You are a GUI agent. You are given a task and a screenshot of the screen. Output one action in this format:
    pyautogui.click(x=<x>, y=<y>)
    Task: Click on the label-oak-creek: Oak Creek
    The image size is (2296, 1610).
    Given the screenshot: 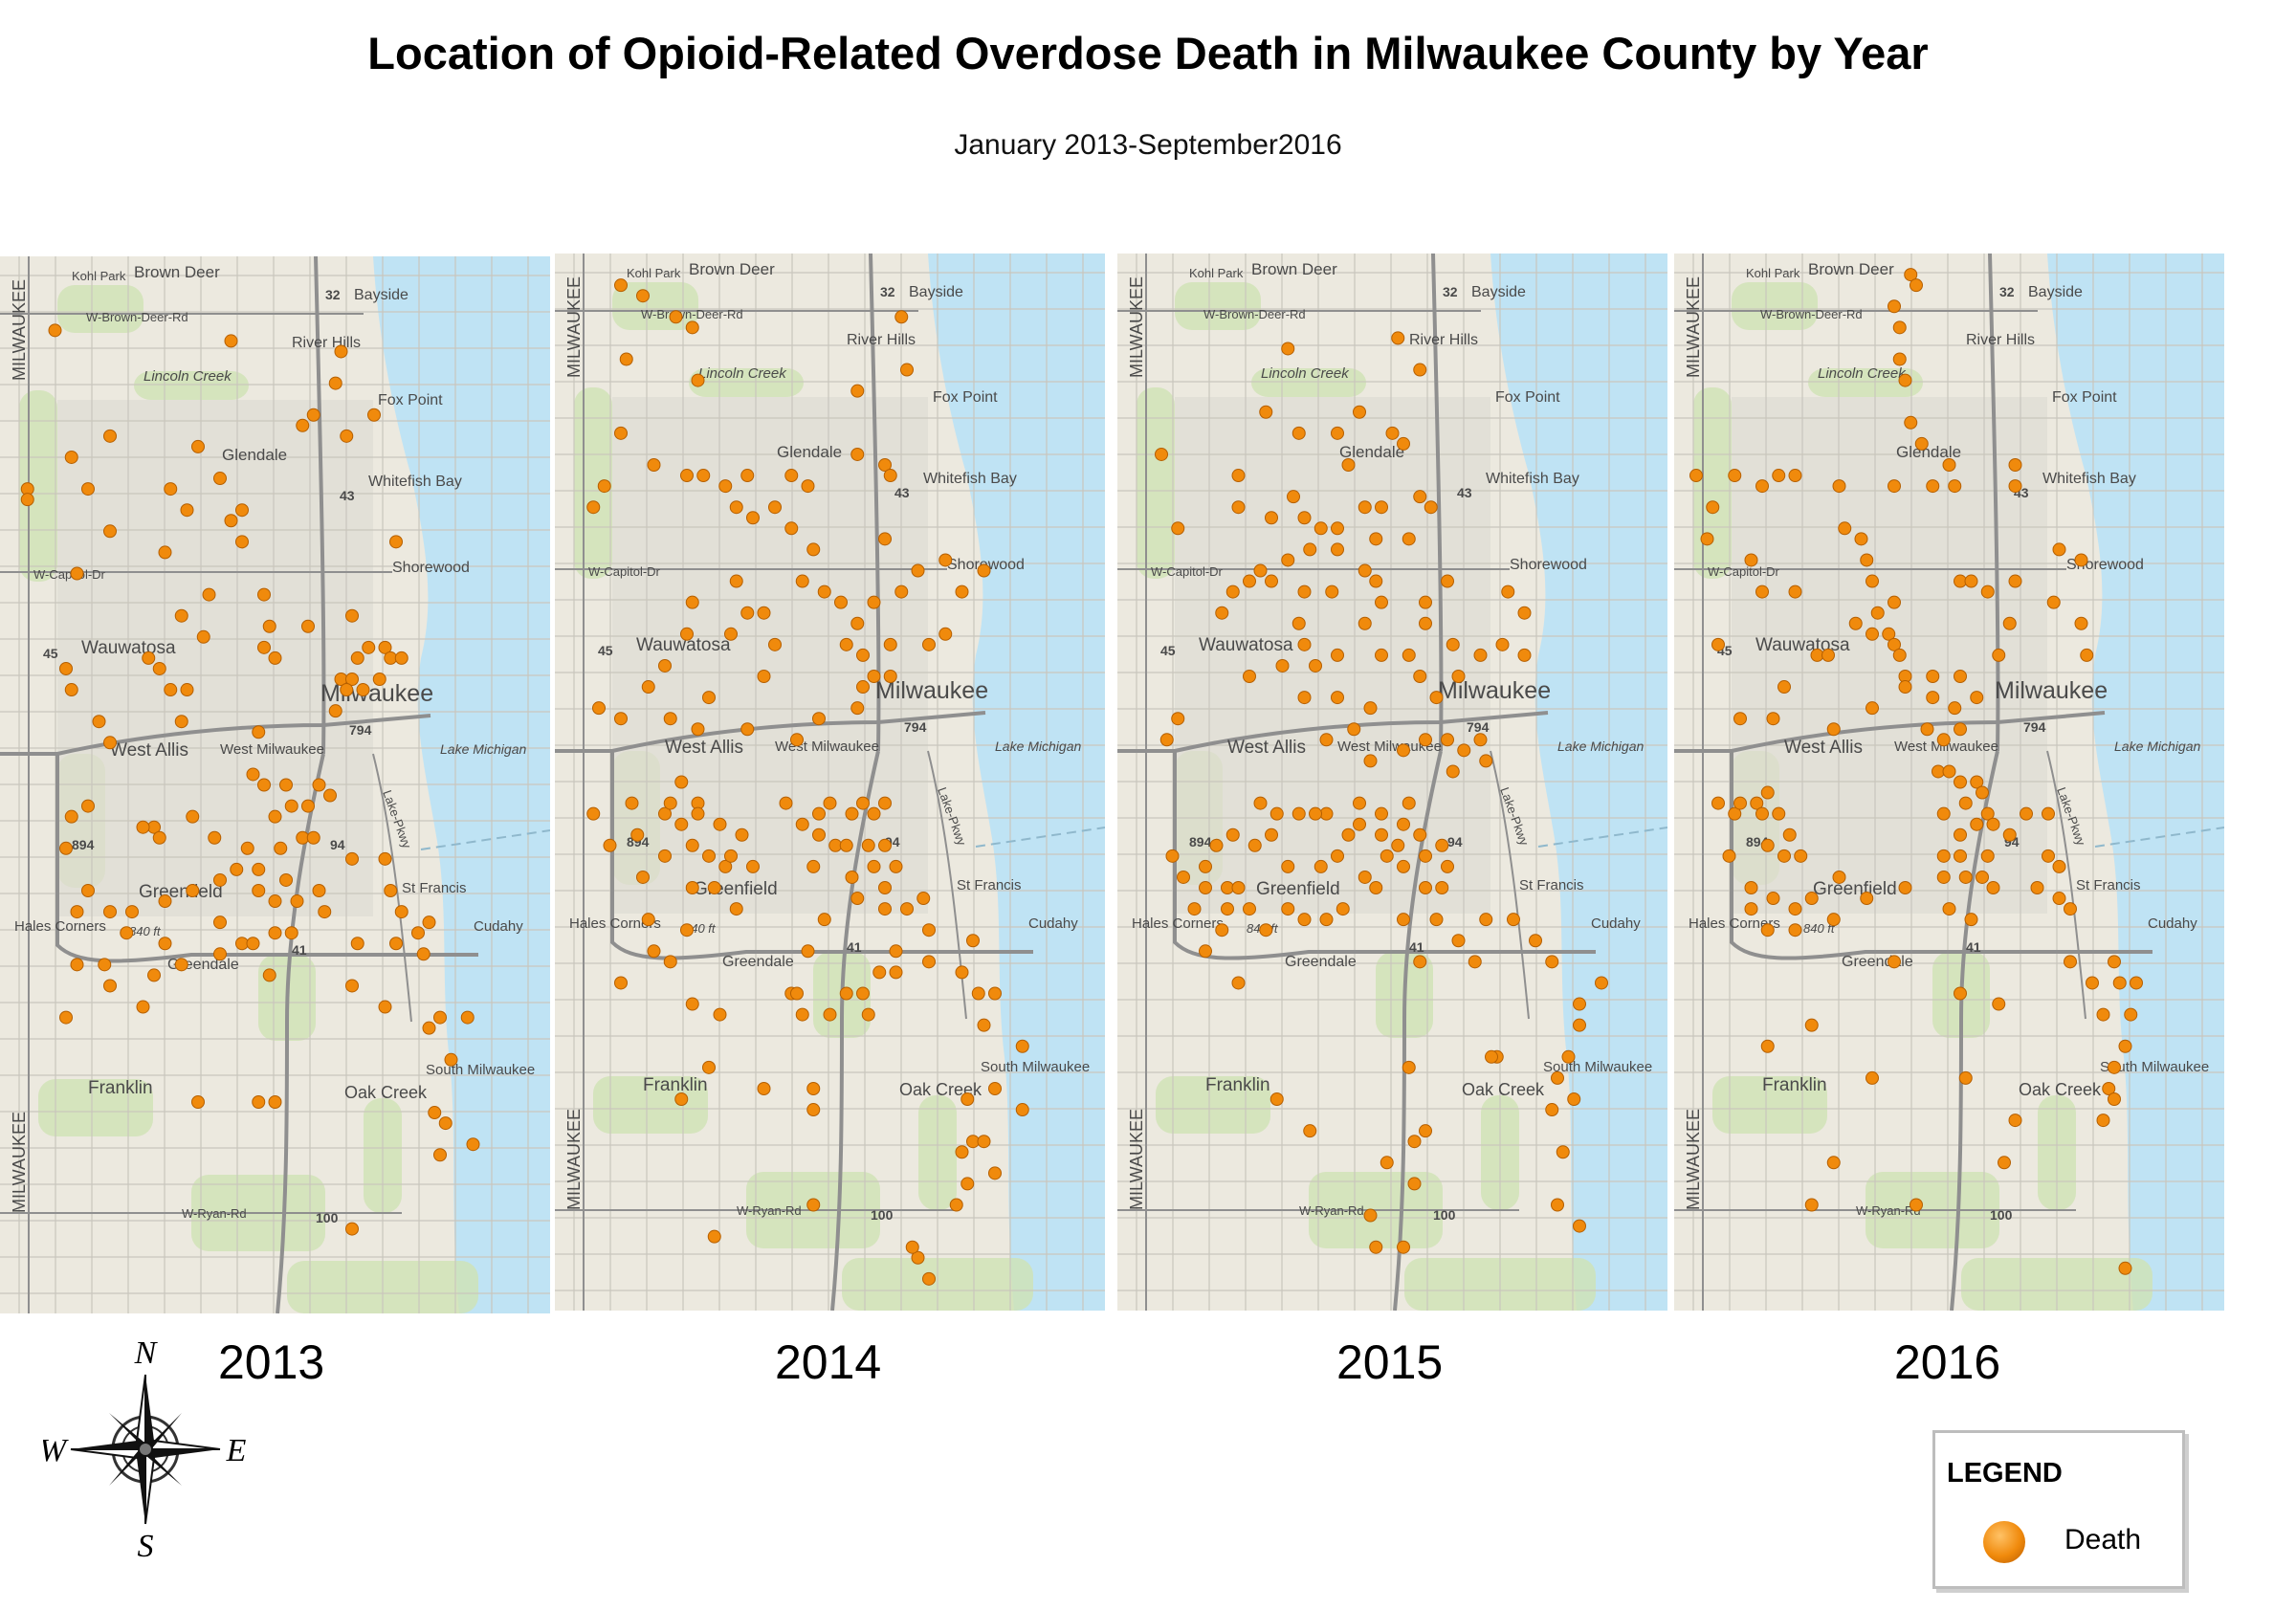 What is the action you would take?
    pyautogui.click(x=386, y=1092)
    